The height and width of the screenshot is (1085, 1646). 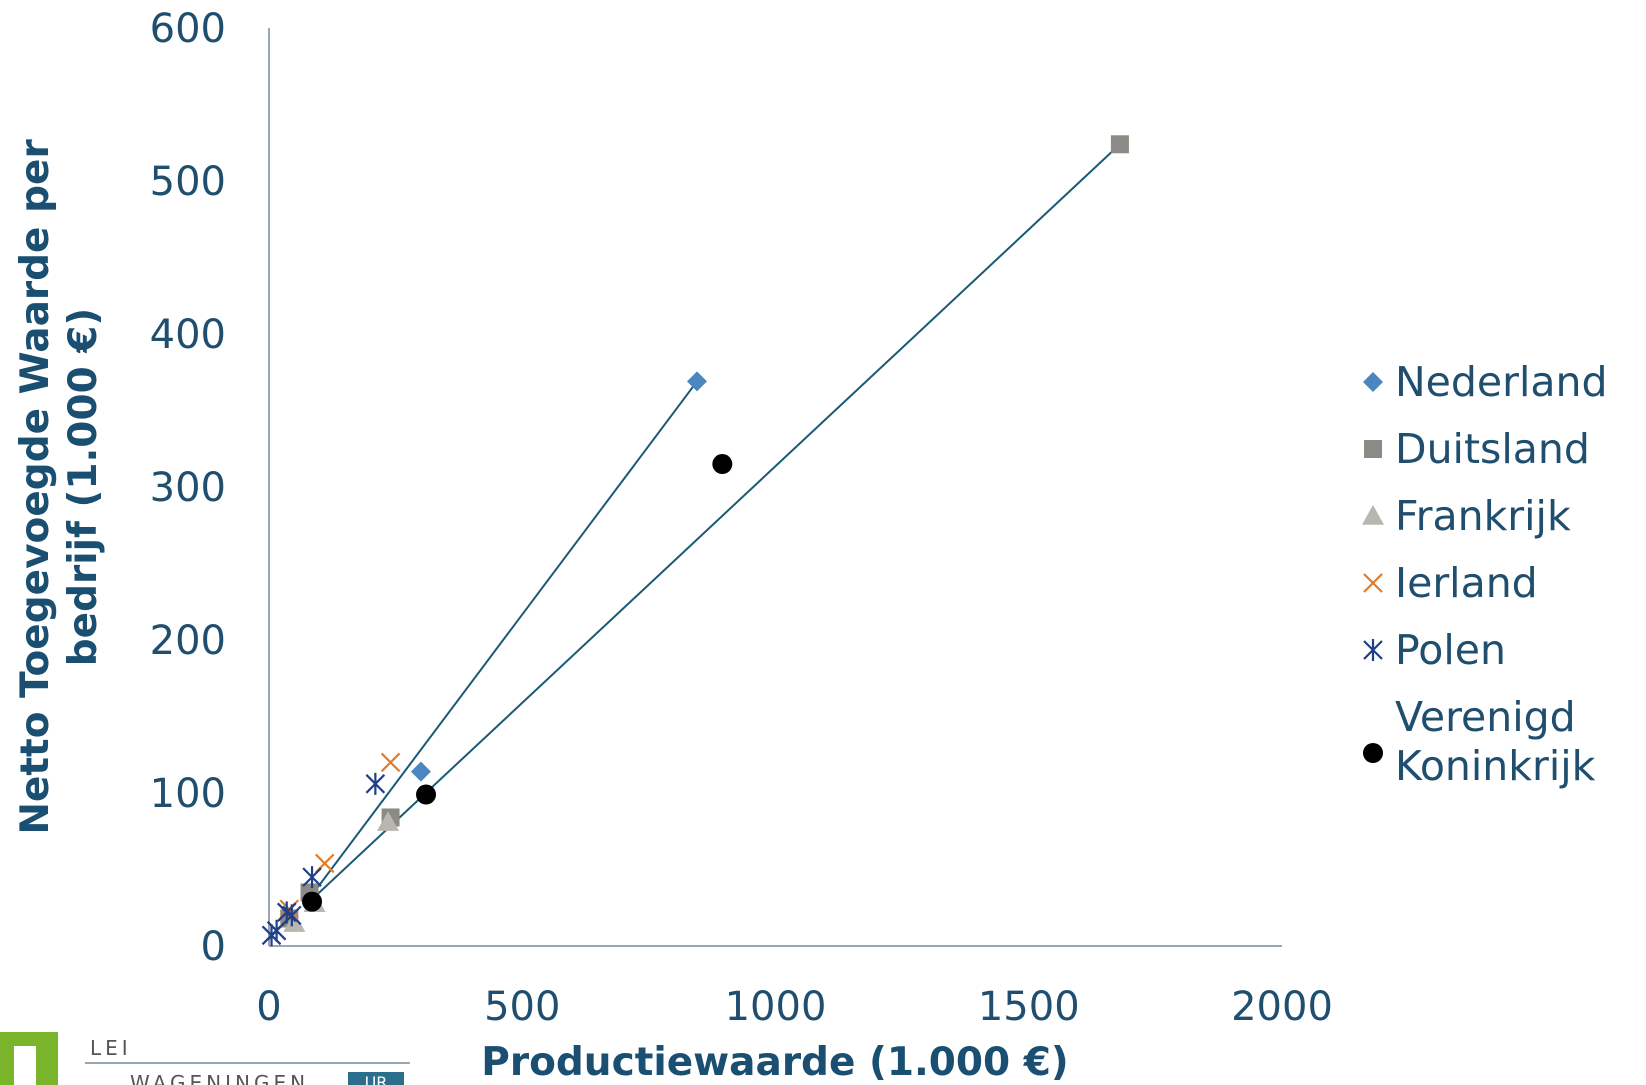 What do you see at coordinates (1029, 1007) in the screenshot?
I see `x-tick-label: 1500` at bounding box center [1029, 1007].